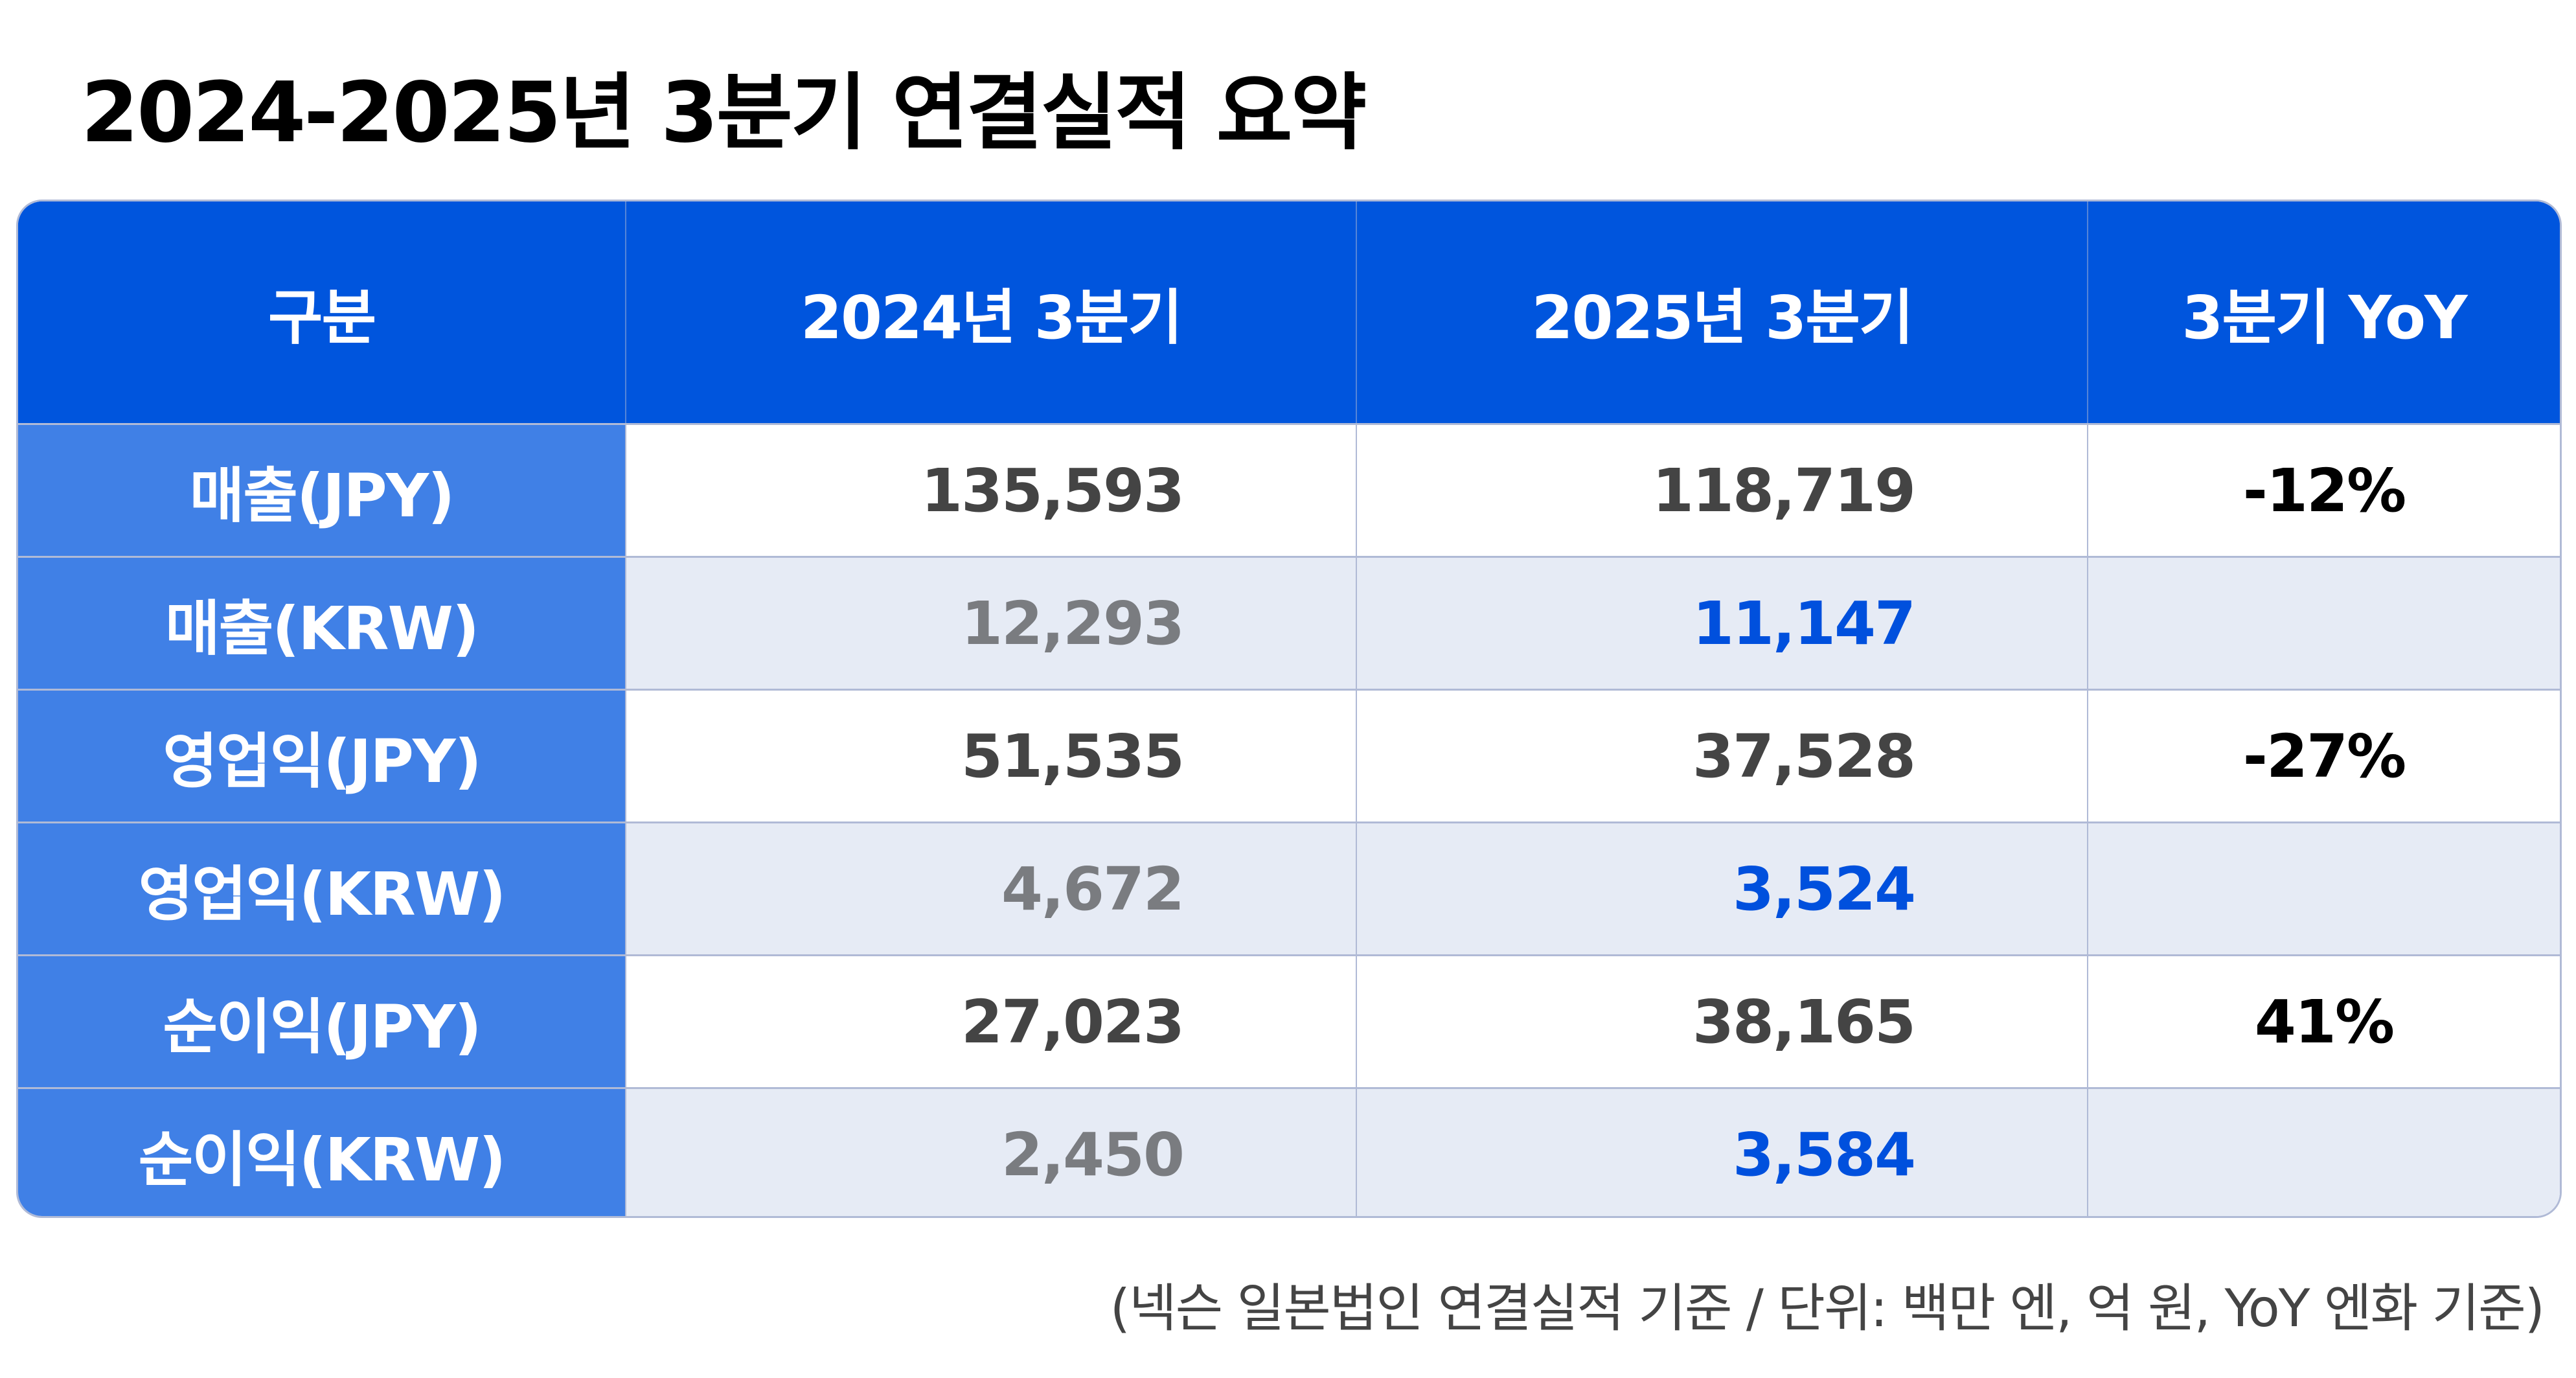 This screenshot has height=1378, width=2576. I want to click on header-q3-2025: 2025년 3분기, so click(1723, 312).